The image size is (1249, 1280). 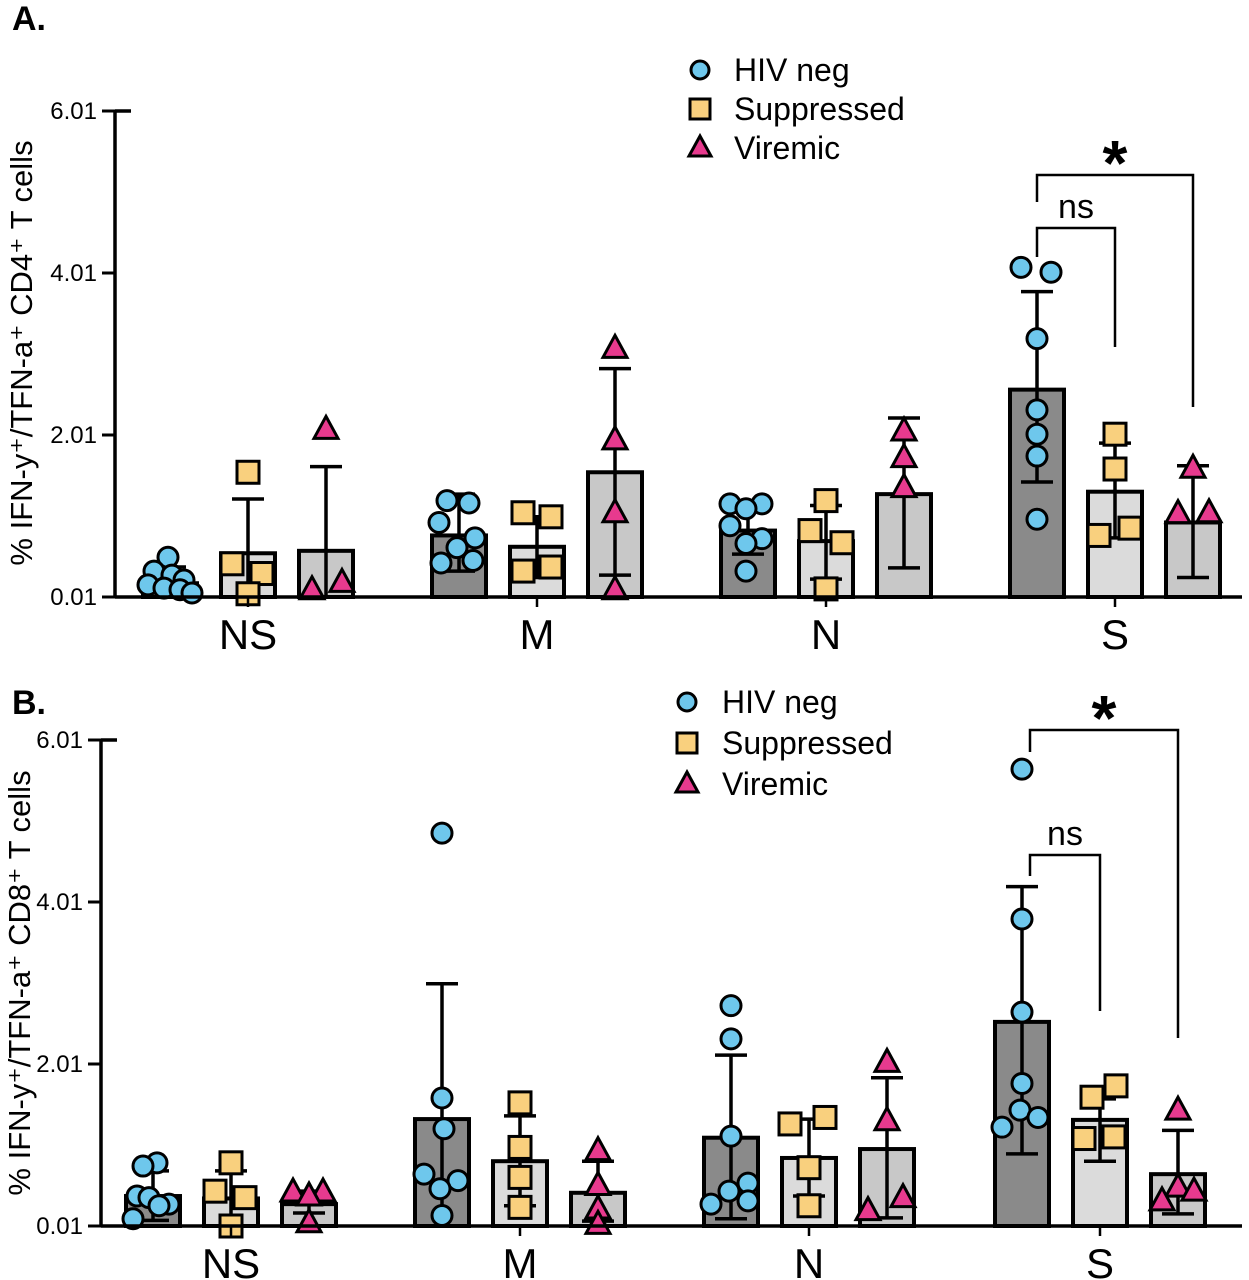 I want to click on x-tick-label-N: N, so click(x=809, y=1260).